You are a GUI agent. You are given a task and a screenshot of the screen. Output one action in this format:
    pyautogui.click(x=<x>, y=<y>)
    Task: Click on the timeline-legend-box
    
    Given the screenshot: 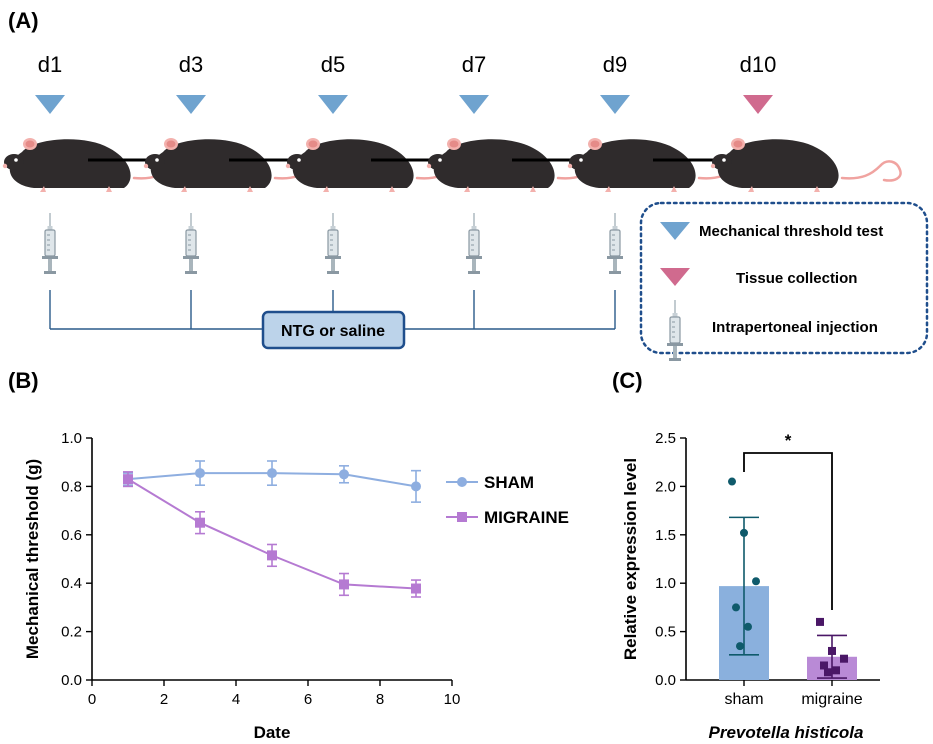 What is the action you would take?
    pyautogui.click(x=784, y=278)
    